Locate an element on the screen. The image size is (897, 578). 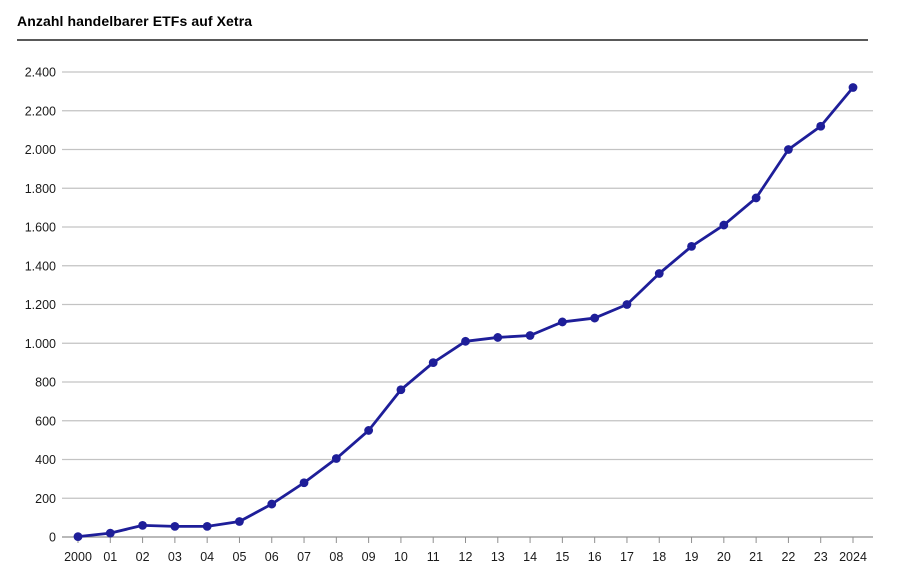
x-tick-label: 22 is located at coordinates (788, 557).